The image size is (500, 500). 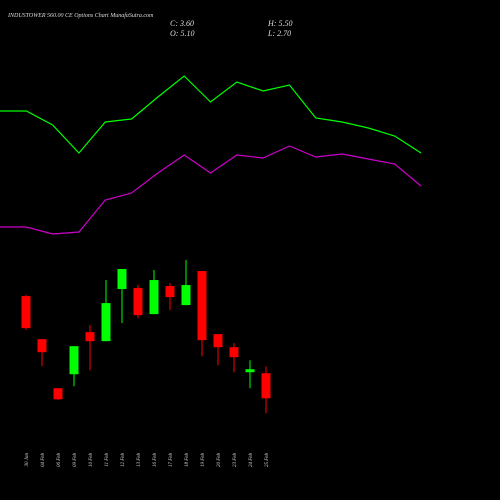 What do you see at coordinates (139, 460) in the screenshot?
I see `x-tick-label: 13 Feb` at bounding box center [139, 460].